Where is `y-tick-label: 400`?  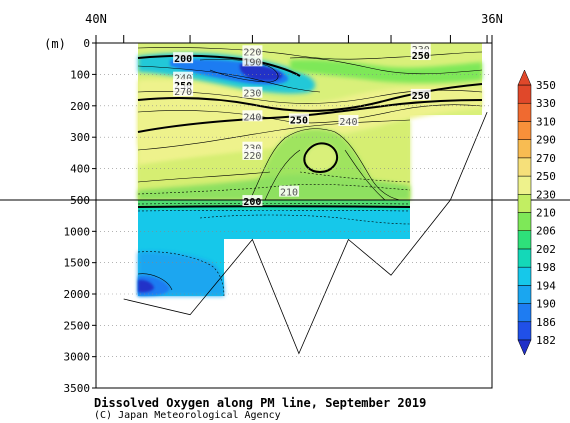
y-tick-label: 400 is located at coordinates (80, 169).